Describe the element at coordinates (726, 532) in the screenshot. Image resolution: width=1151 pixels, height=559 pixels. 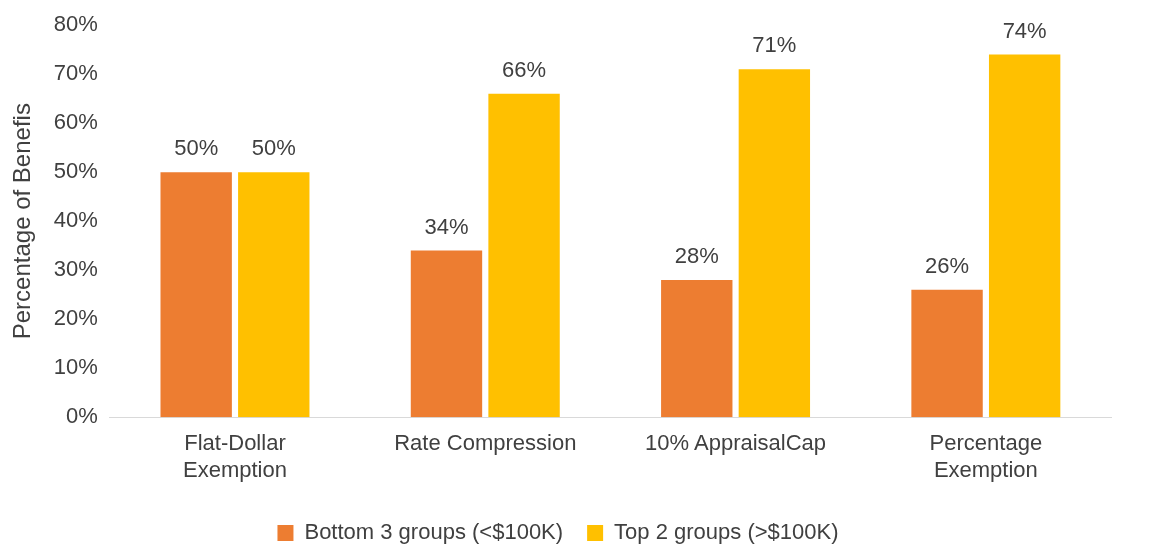
I see `legend-label: Top 2 groups (>$100K)` at that location.